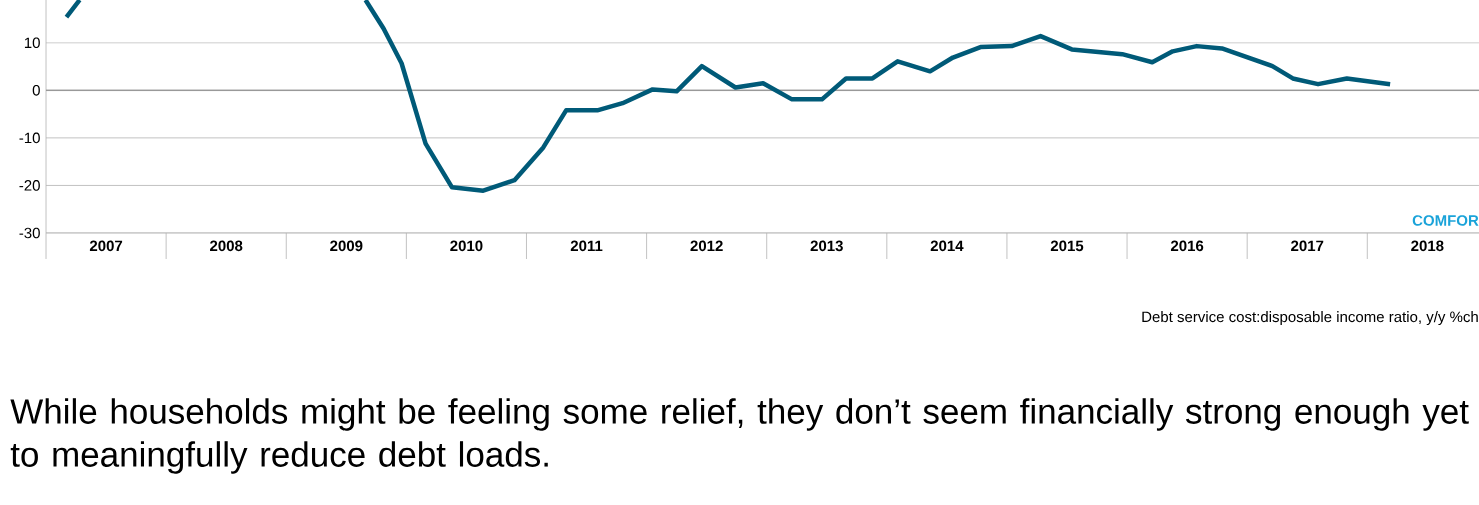 The width and height of the screenshot is (1479, 505). Describe the element at coordinates (32, 43) in the screenshot. I see `y-tick-label: 10` at that location.